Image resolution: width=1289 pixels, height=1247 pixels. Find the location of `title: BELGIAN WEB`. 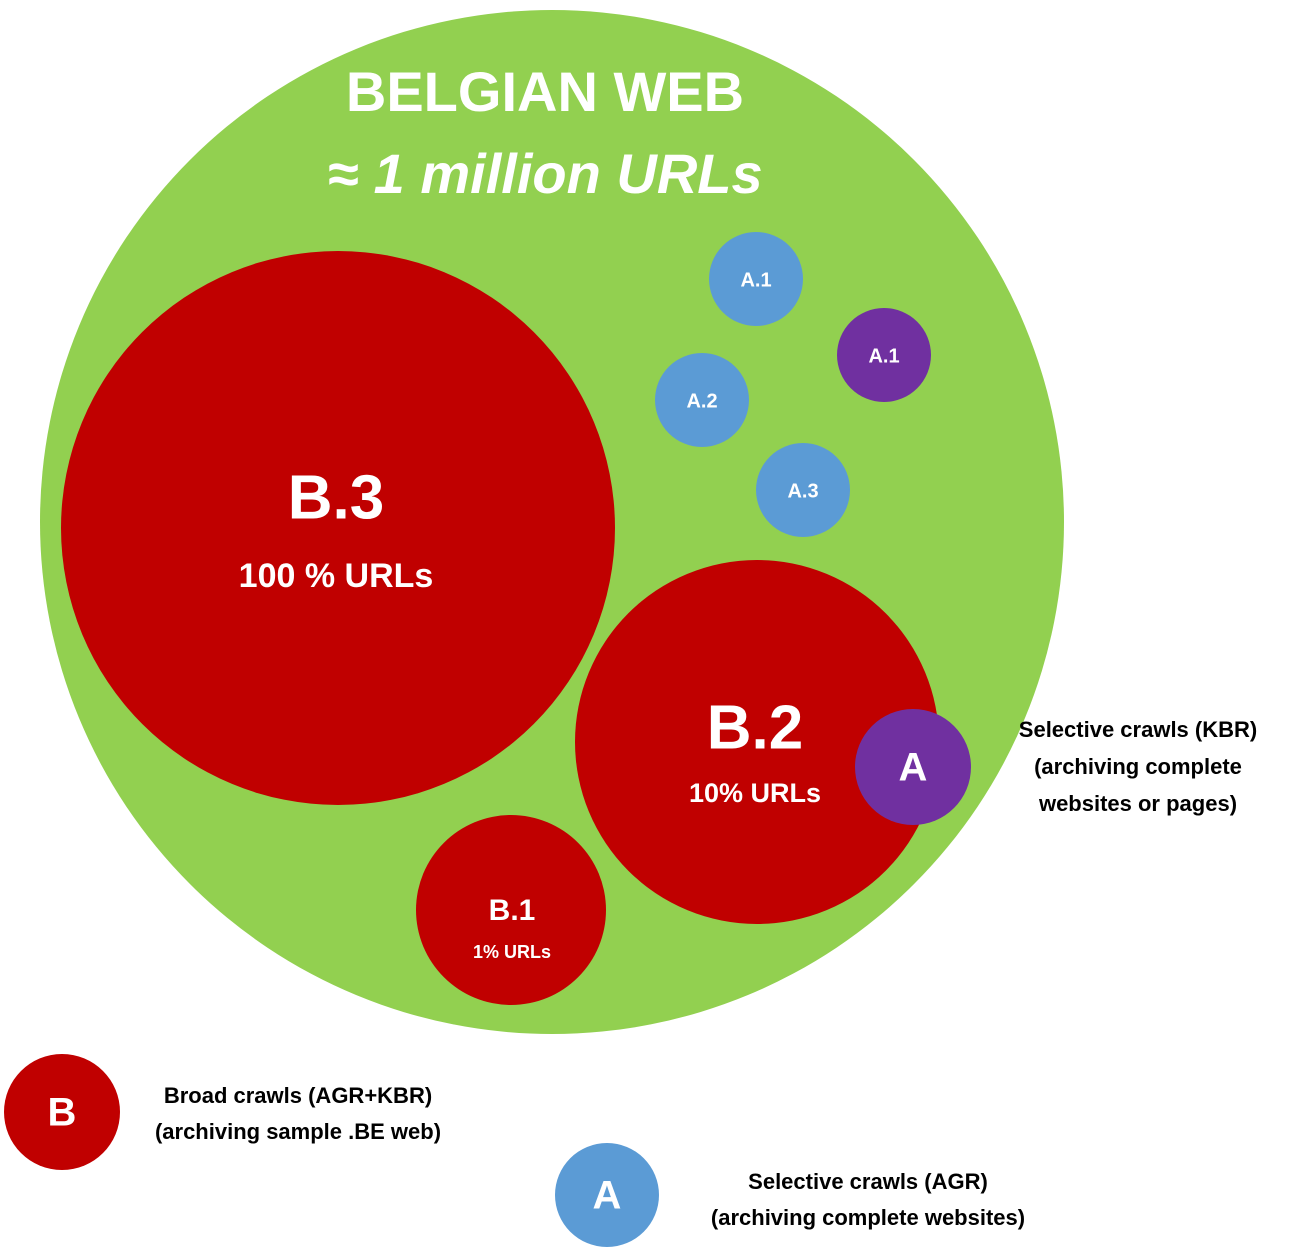

title: BELGIAN WEB is located at coordinates (545, 91).